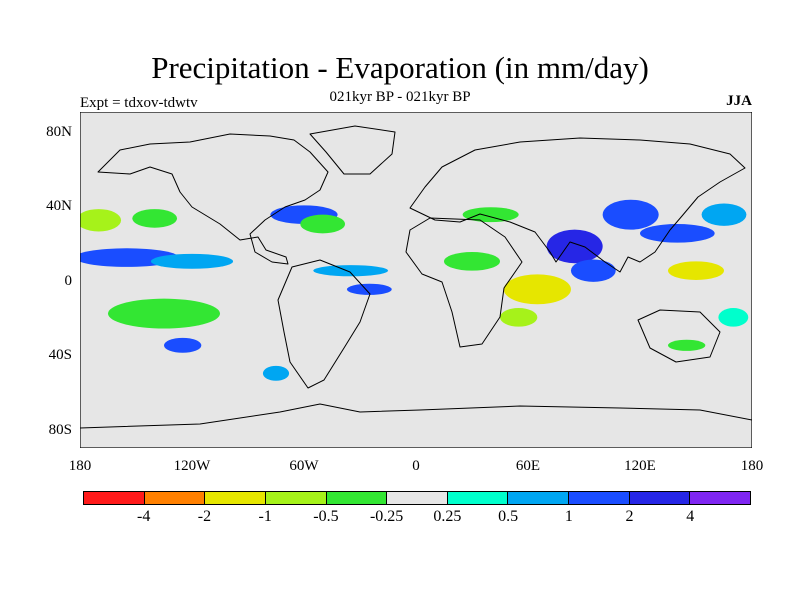 This screenshot has height=600, width=800. I want to click on colorbar-label: -1, so click(265, 516).